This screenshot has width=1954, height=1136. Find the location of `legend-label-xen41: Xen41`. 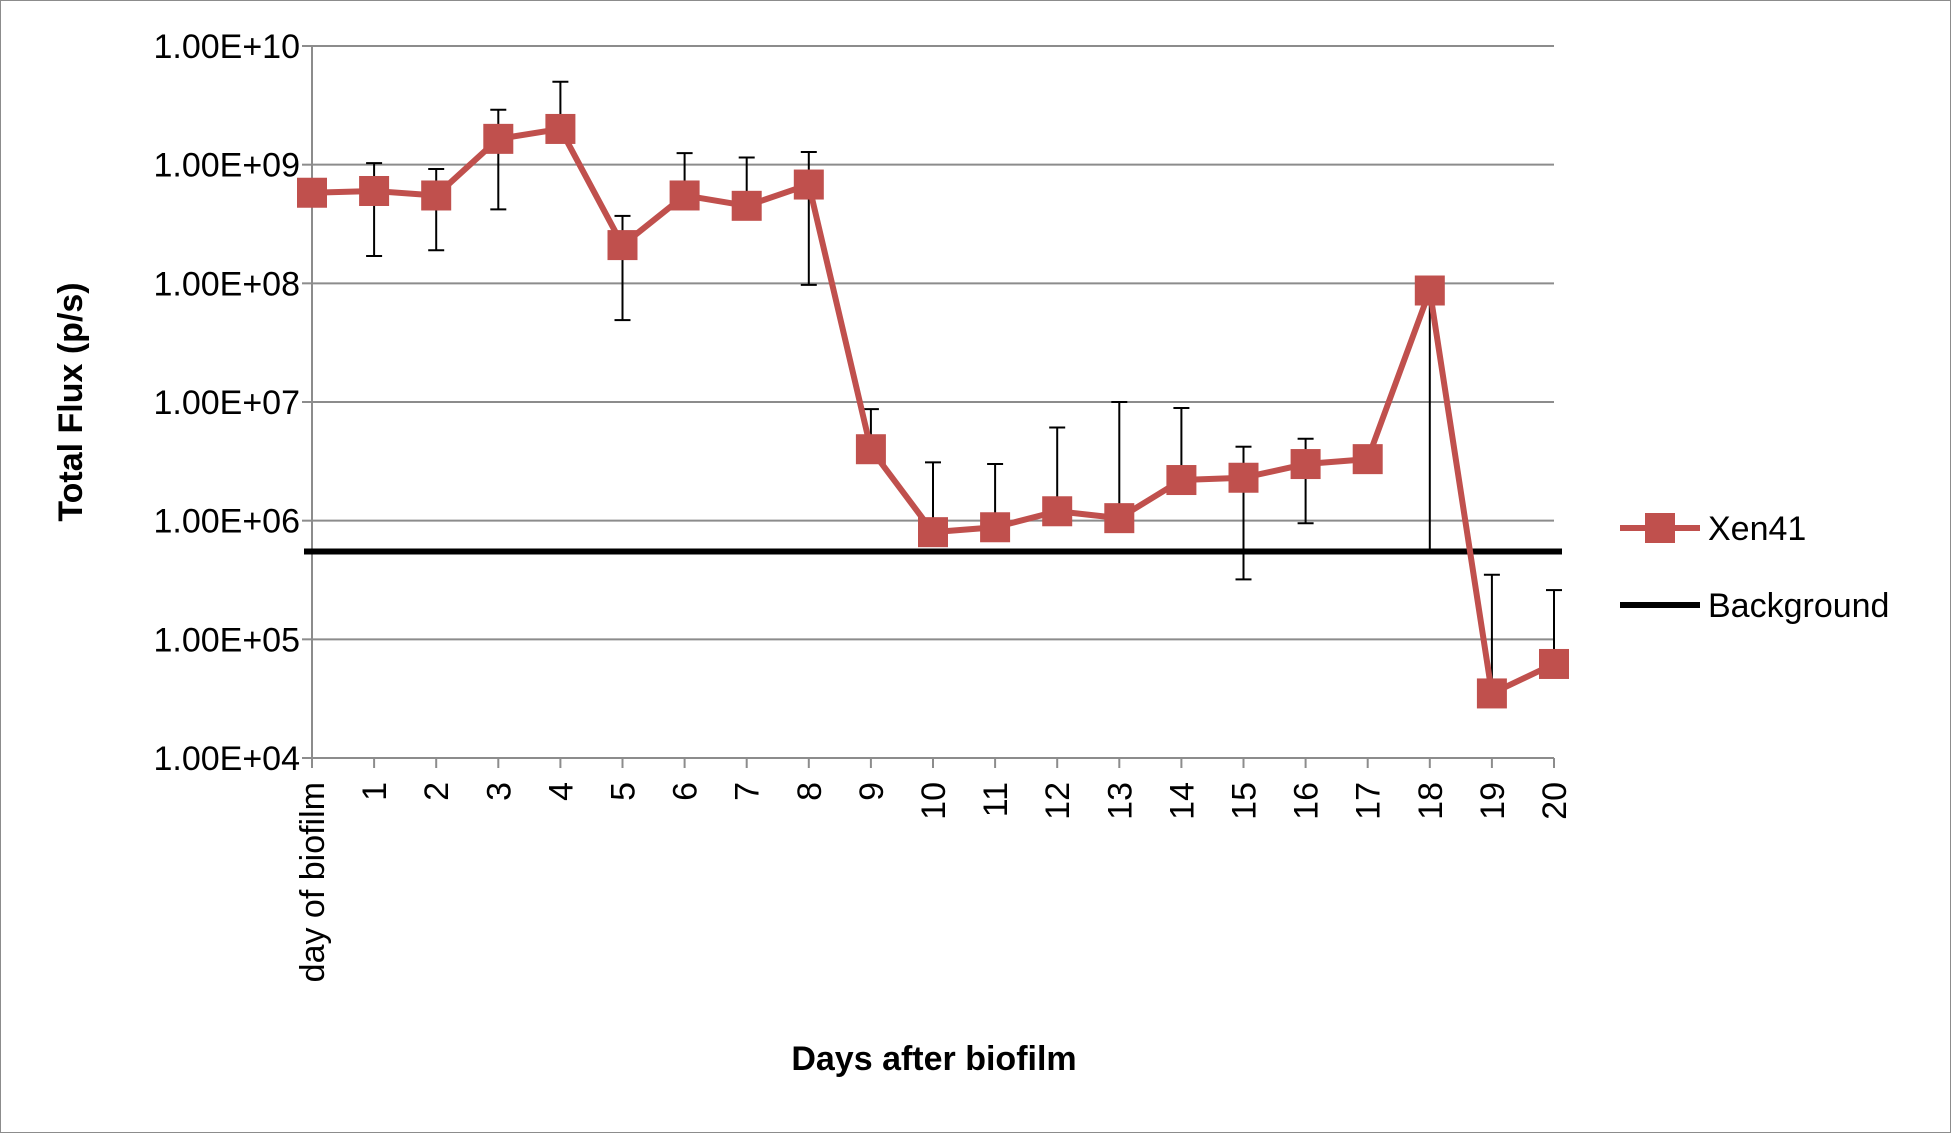

legend-label-xen41: Xen41 is located at coordinates (1757, 529).